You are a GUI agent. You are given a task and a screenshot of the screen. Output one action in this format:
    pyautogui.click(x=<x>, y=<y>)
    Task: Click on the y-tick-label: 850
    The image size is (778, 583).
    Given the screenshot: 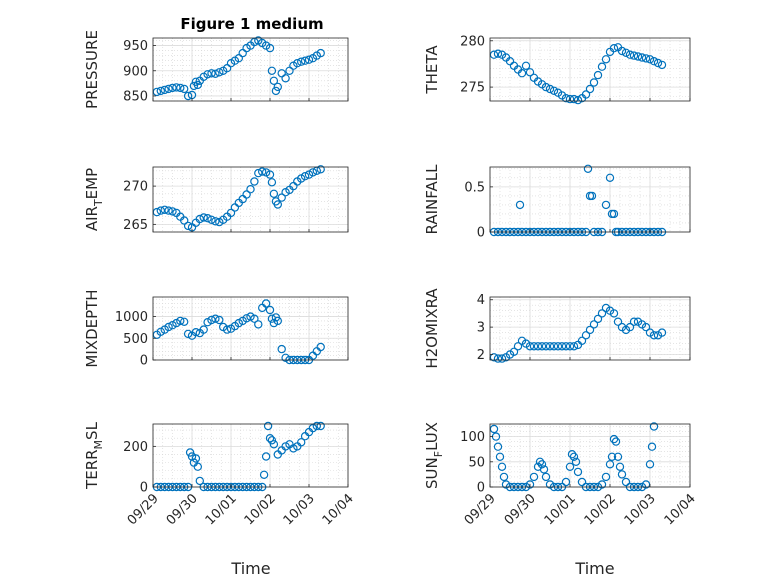 What is the action you would take?
    pyautogui.click(x=135, y=96)
    